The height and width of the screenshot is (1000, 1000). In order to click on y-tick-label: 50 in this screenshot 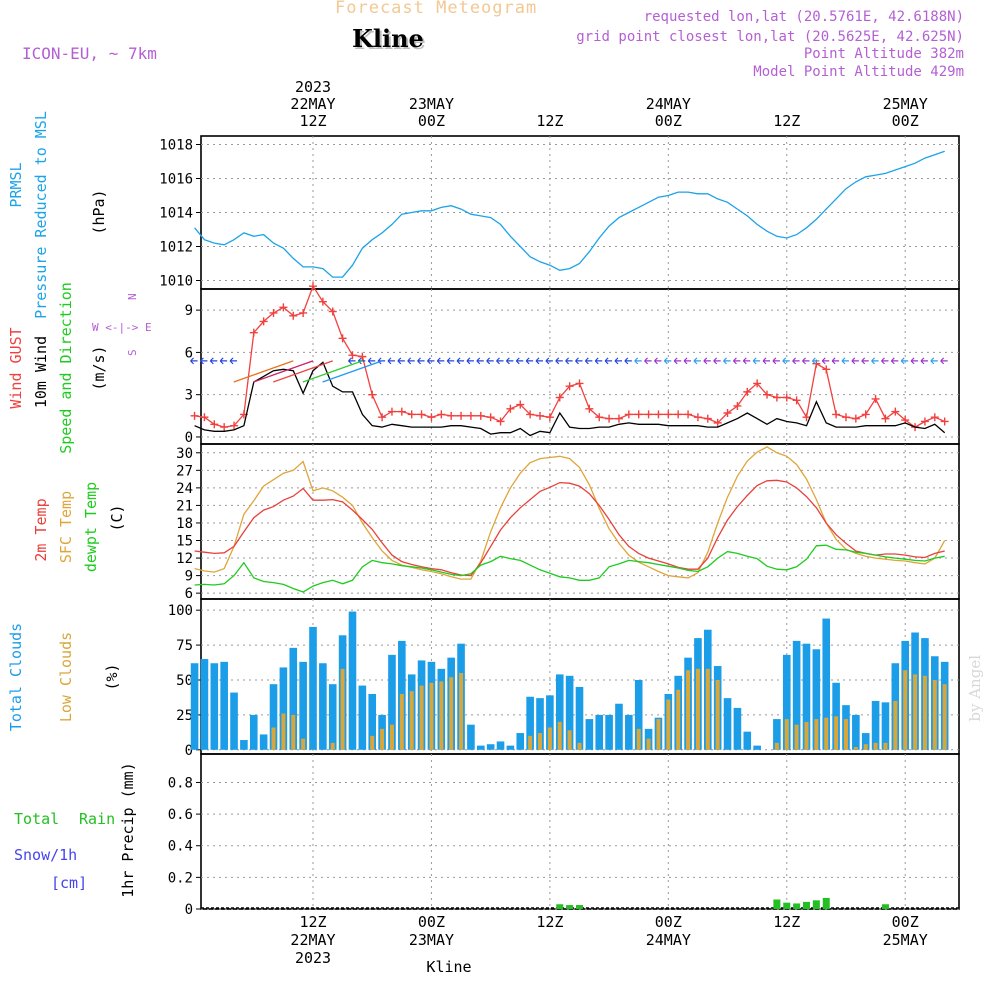, I will do `click(184, 681)`.